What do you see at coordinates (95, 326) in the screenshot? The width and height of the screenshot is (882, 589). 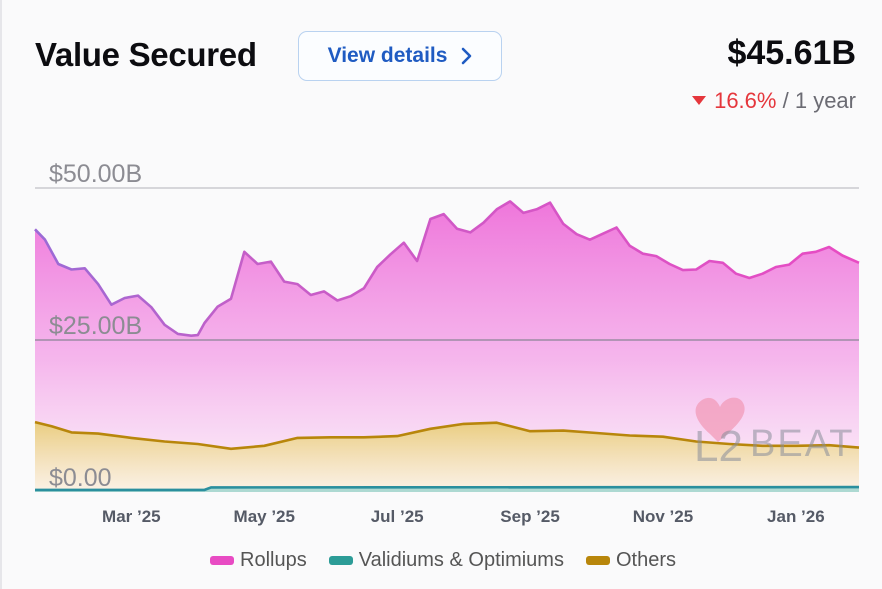 I see `y-tick-label: $25.00B` at bounding box center [95, 326].